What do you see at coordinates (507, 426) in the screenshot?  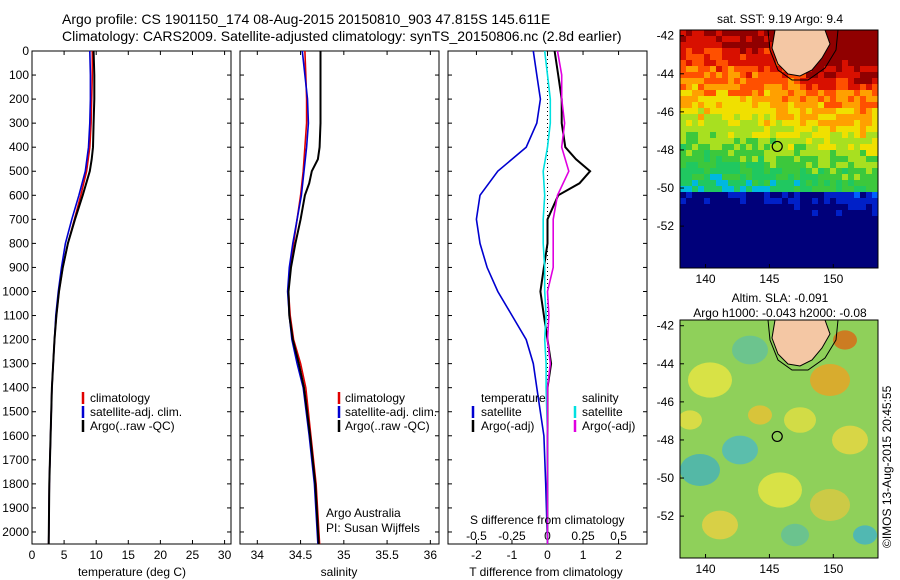 I see `legend-temp-argo-label: Argo(-adj)` at bounding box center [507, 426].